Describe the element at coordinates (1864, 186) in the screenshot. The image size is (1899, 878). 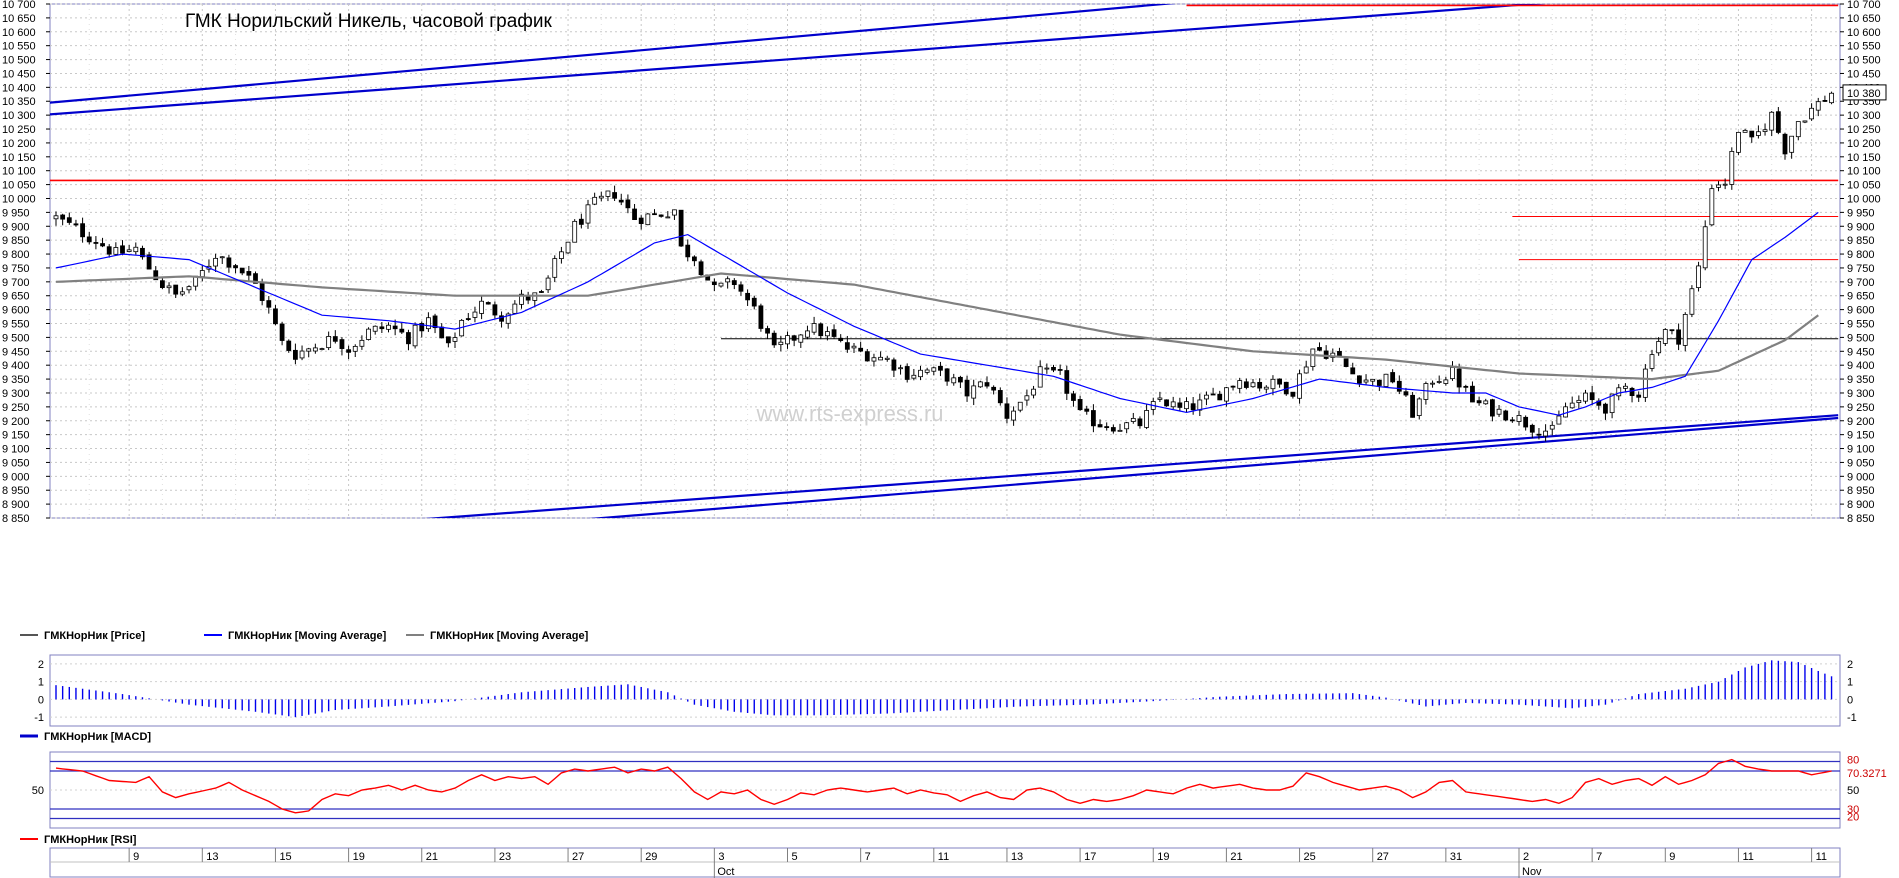
I see `y-tick-label-right: 10 050` at that location.